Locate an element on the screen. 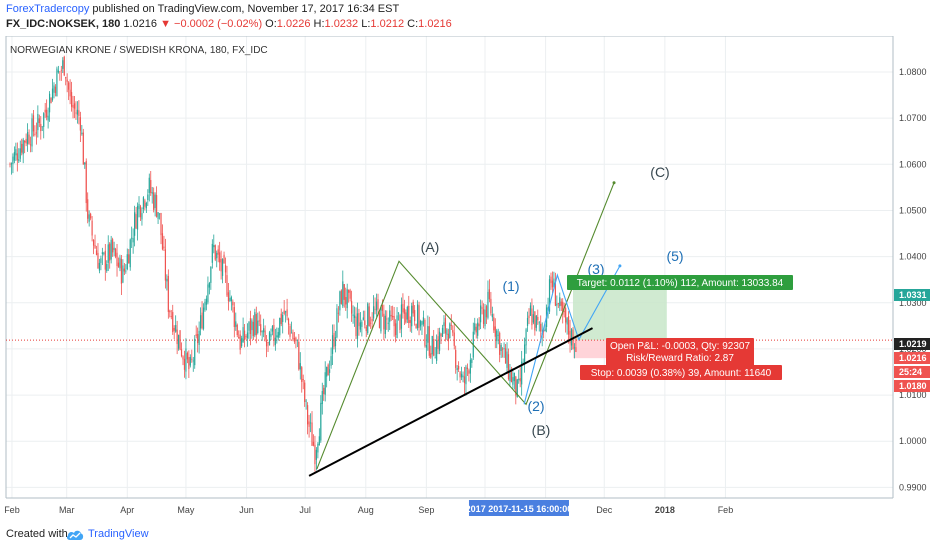  price-badge: 1.0219 is located at coordinates (912, 344).